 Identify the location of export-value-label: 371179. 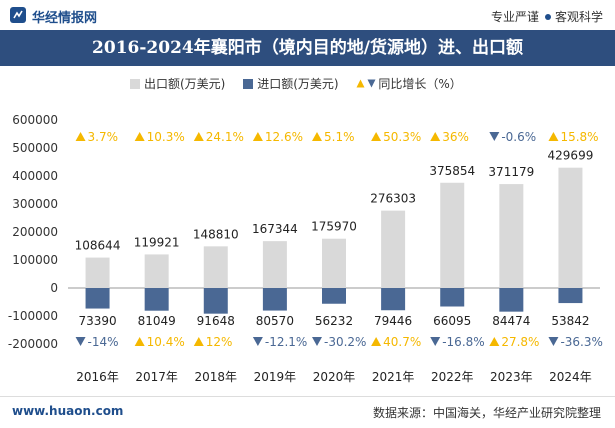
(511, 172).